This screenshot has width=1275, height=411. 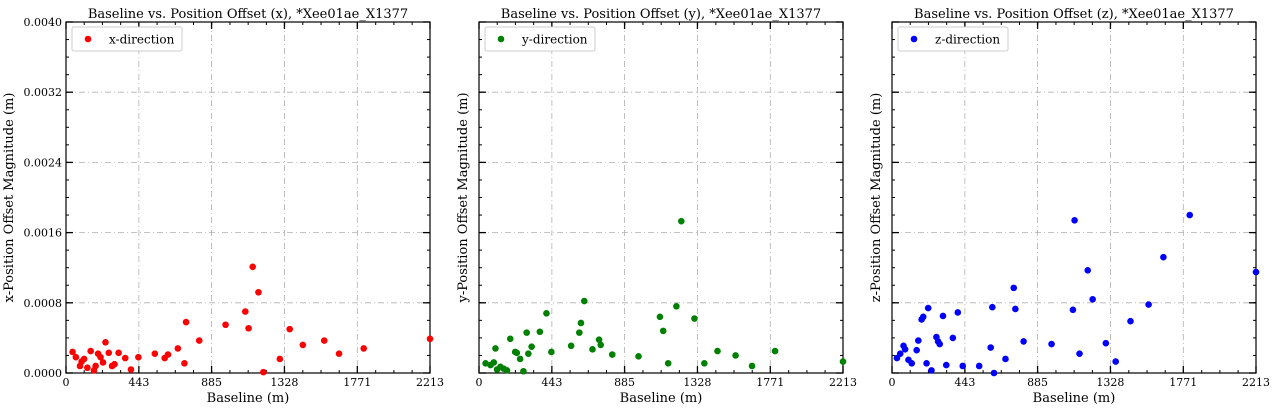 I want to click on y-axis-label: x-Position Offset Magnitude (m), so click(x=9, y=198).